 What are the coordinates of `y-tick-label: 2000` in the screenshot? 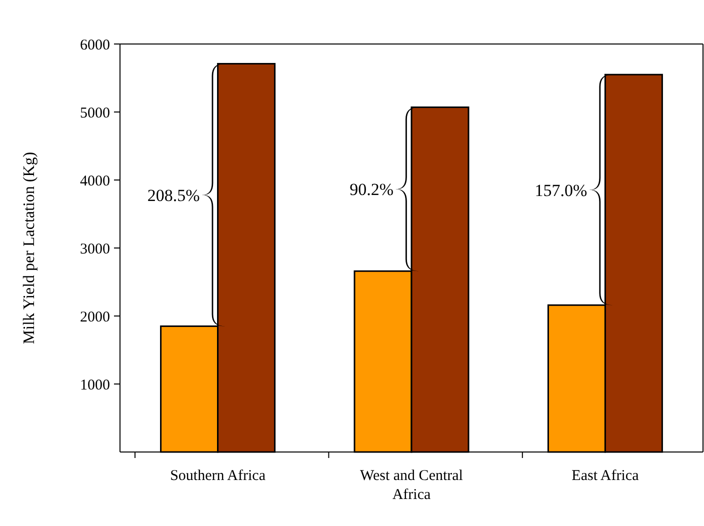 It's located at (95, 317).